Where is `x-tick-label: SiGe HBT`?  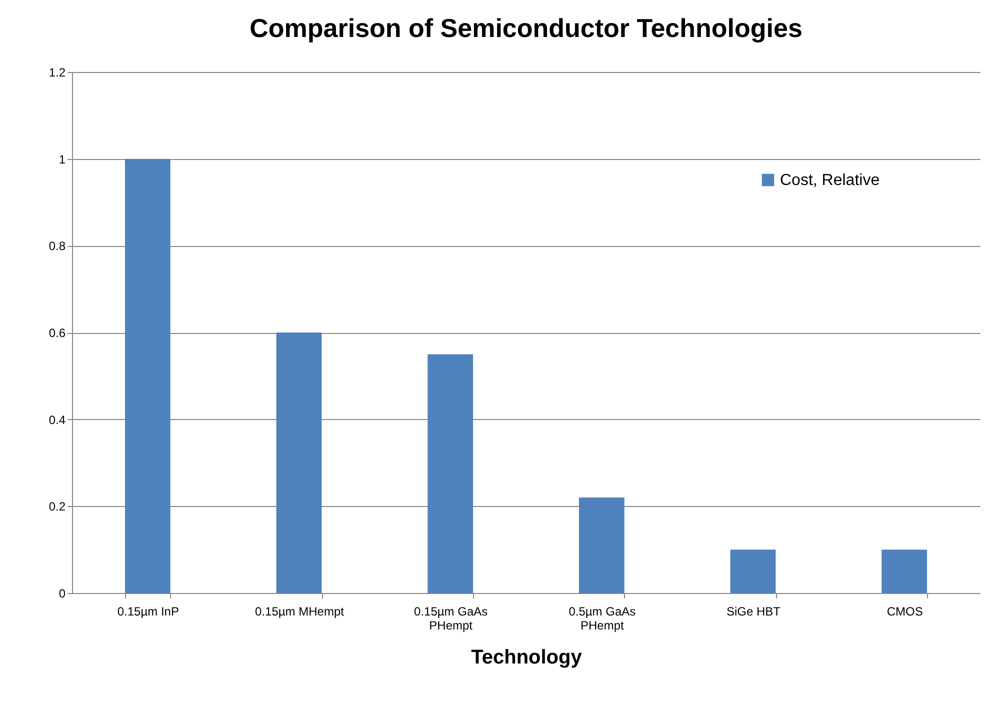
x-tick-label: SiGe HBT is located at coordinates (754, 611).